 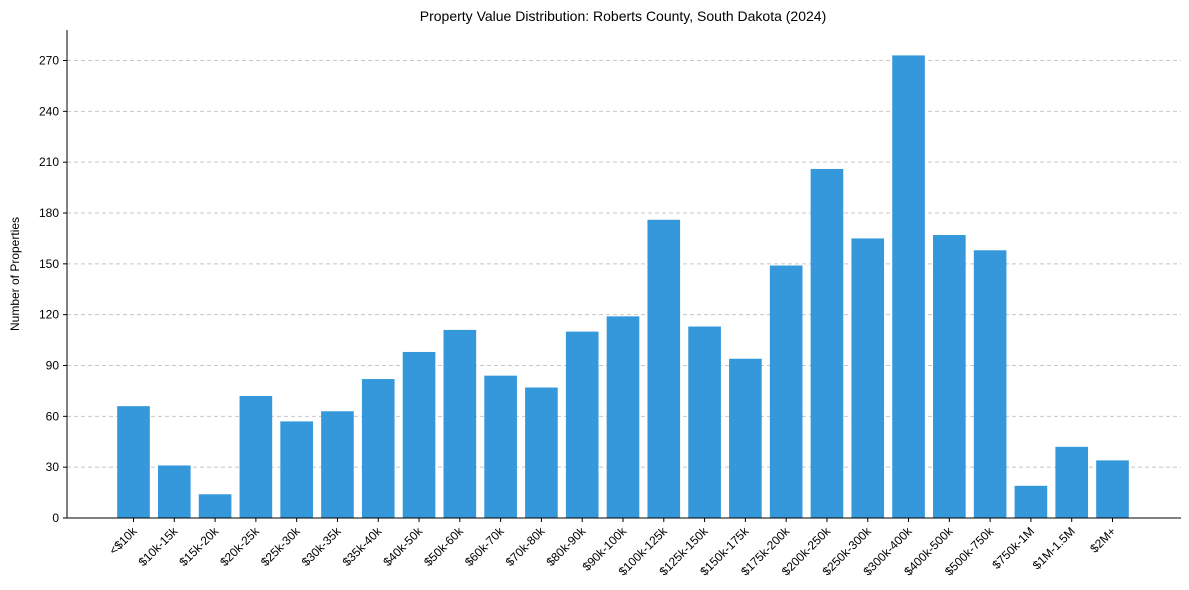 What do you see at coordinates (49, 315) in the screenshot?
I see `y-tick-label: 120` at bounding box center [49, 315].